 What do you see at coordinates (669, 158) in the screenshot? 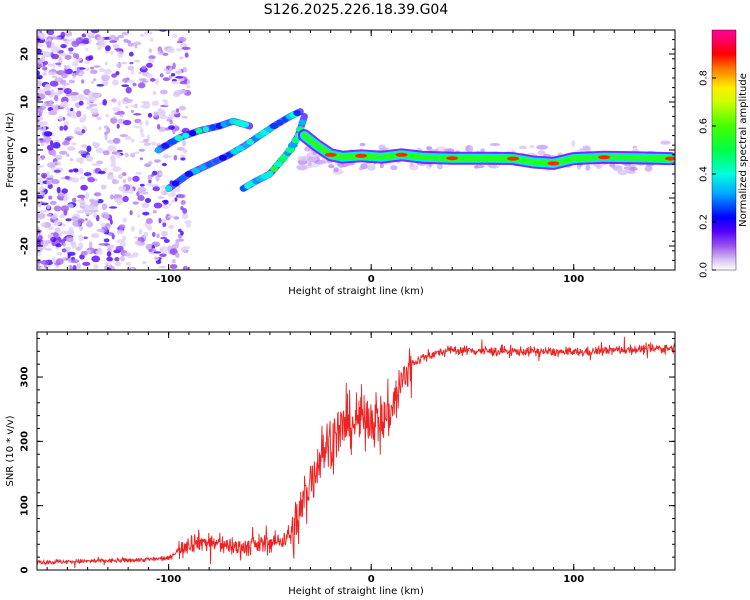
I see `ridge-hotspot` at bounding box center [669, 158].